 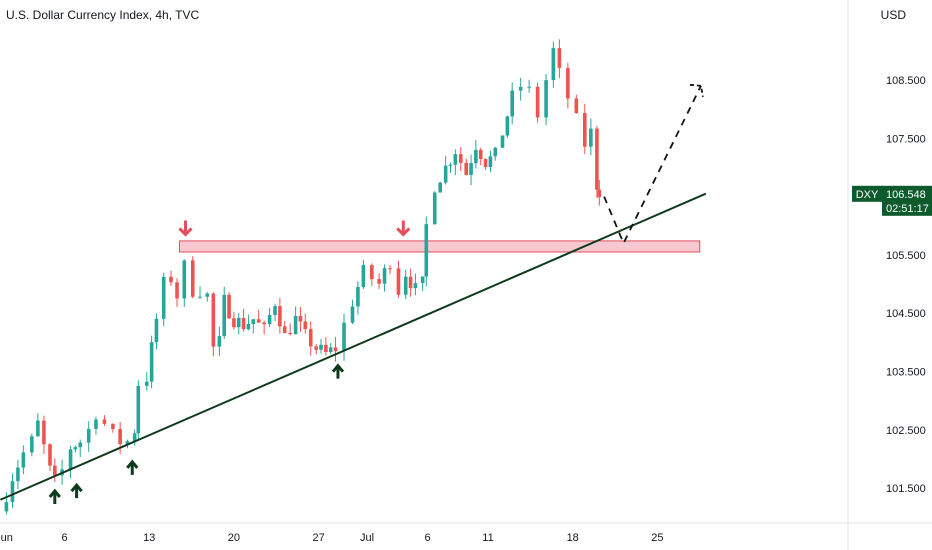 What do you see at coordinates (906, 314) in the screenshot?
I see `y-tick-label: 104.500` at bounding box center [906, 314].